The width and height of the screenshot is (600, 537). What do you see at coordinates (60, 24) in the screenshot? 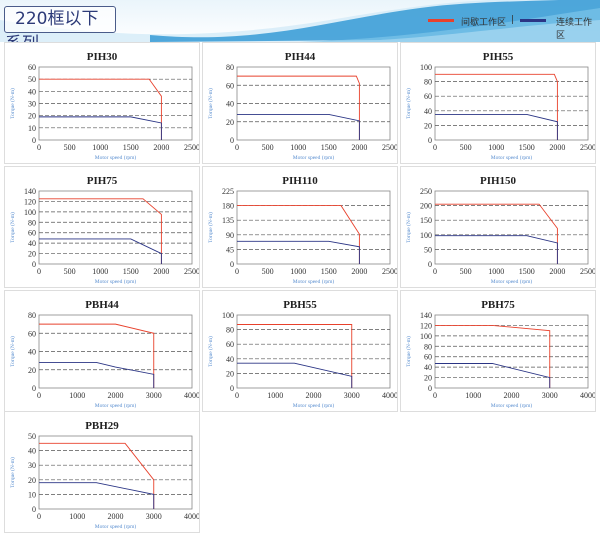
I see `page-title: 220框以下系列` at bounding box center [60, 24].